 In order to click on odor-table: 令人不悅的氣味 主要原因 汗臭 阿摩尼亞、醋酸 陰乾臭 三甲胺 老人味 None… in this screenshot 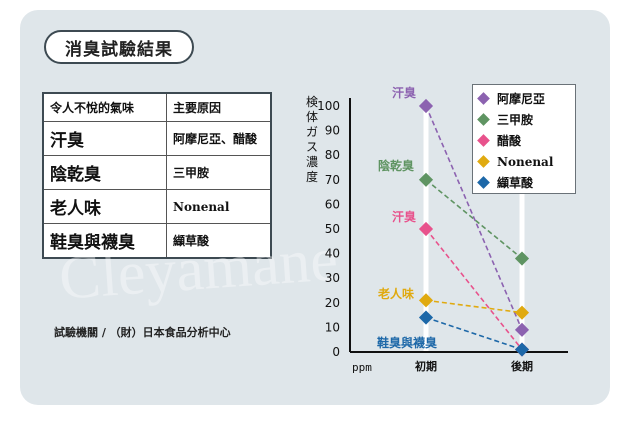, I will do `click(157, 175)`.